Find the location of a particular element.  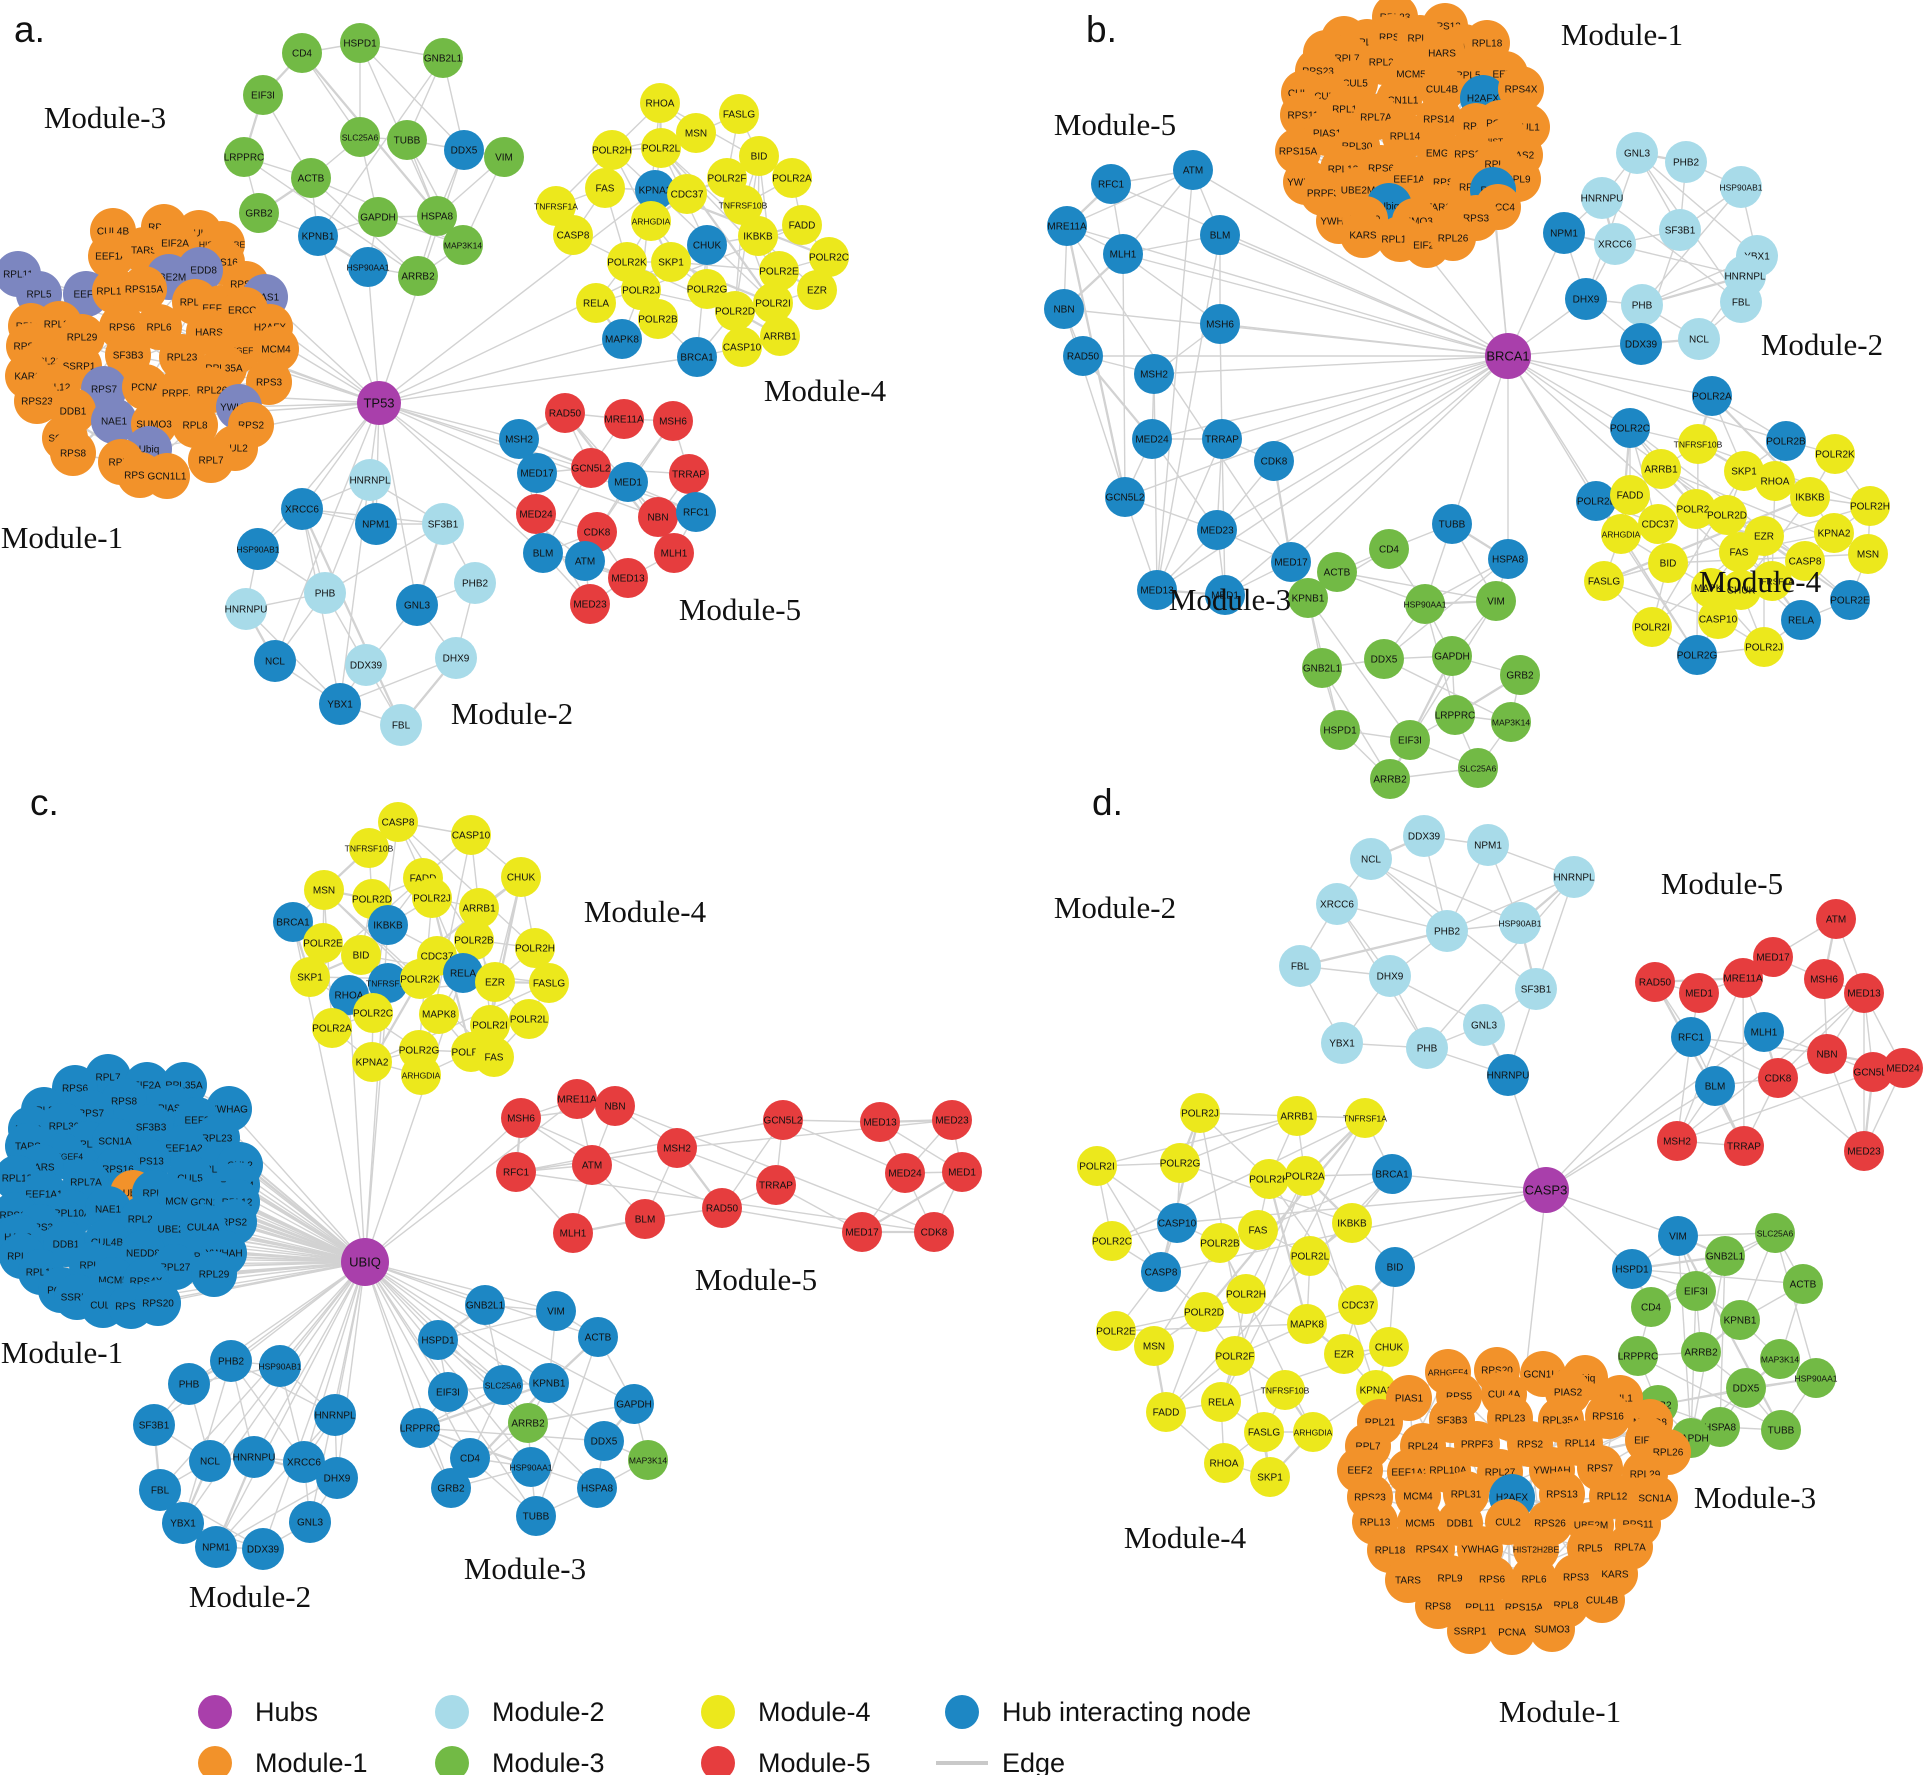

node-MAPK8: MAPK8 is located at coordinates (1307, 1324).